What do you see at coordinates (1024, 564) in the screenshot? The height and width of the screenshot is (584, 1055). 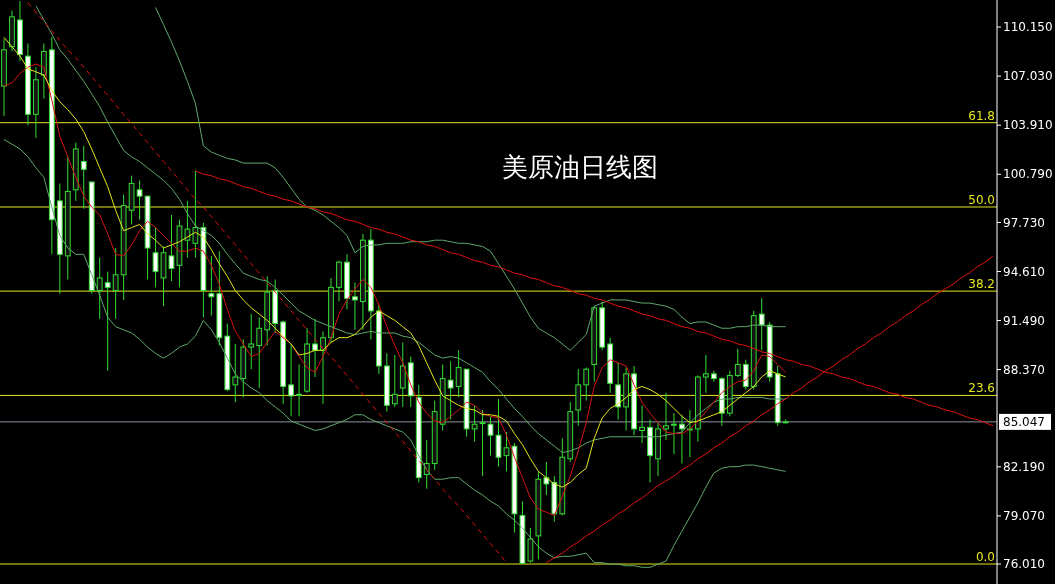 I see `y-tick-label: 76.010` at bounding box center [1024, 564].